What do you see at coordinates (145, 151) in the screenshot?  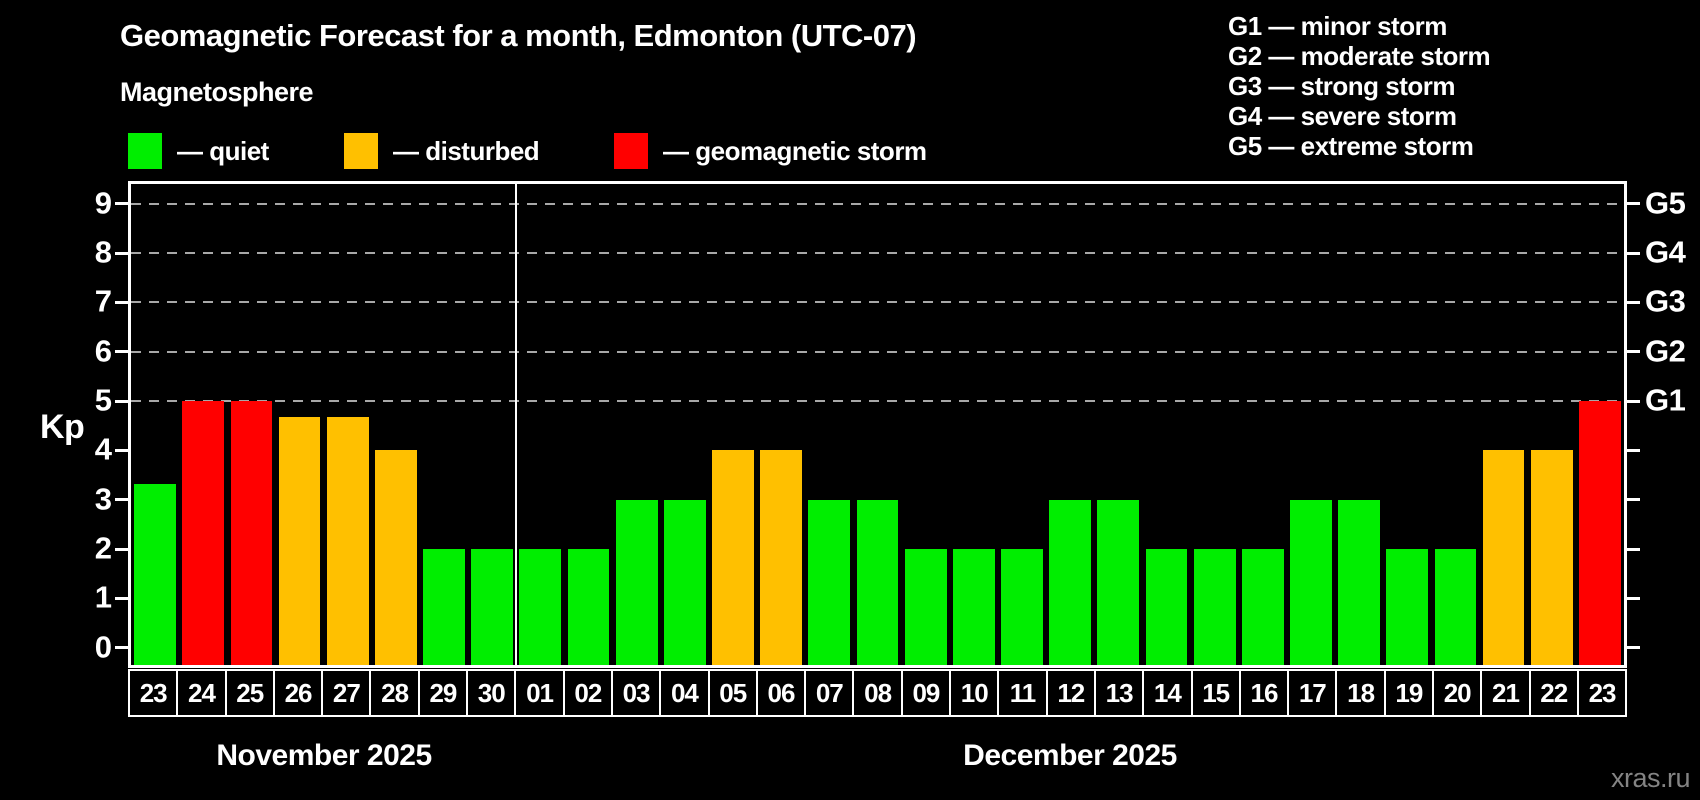 I see `legend-swatch-quiet` at bounding box center [145, 151].